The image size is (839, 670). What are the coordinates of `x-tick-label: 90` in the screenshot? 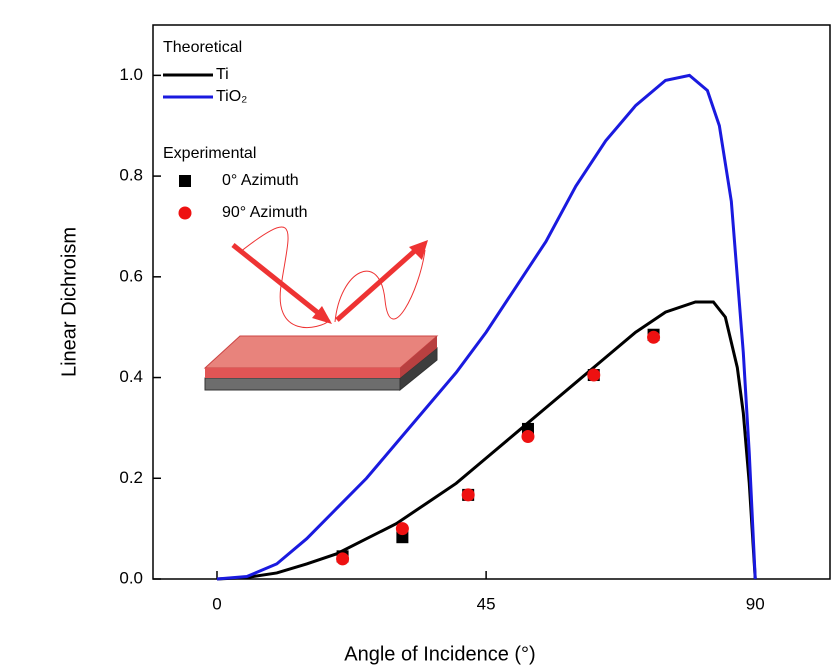 It's located at (755, 603).